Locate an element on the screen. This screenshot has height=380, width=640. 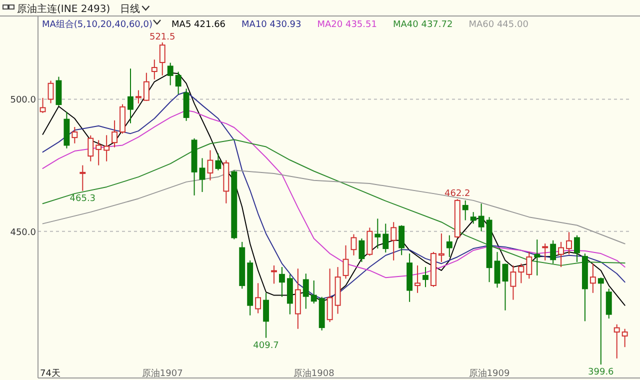
y-tick-label: 500.0 is located at coordinates (23, 101).